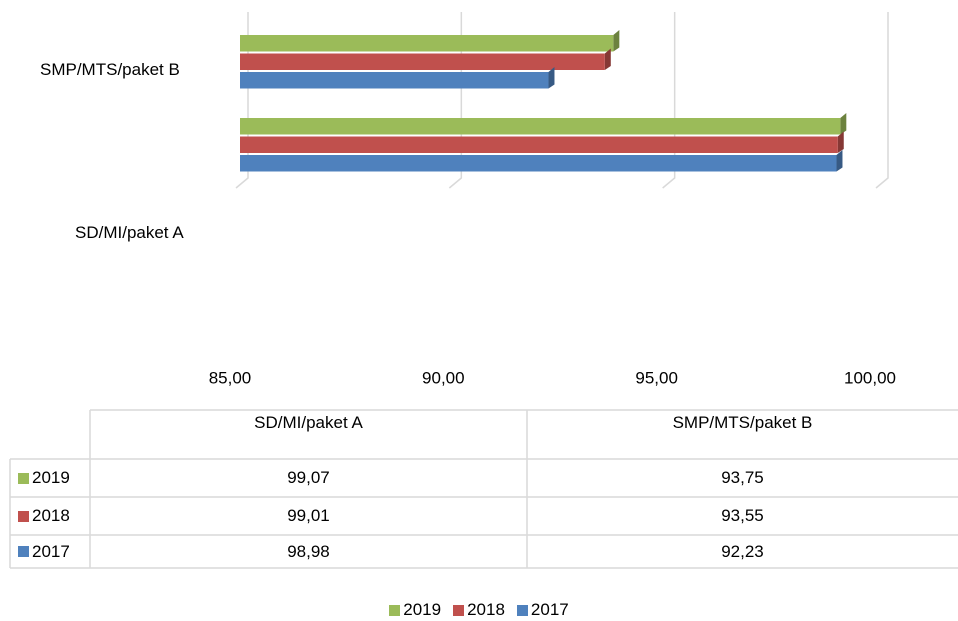 The width and height of the screenshot is (958, 621). I want to click on table-row-label: 2019, so click(44, 478).